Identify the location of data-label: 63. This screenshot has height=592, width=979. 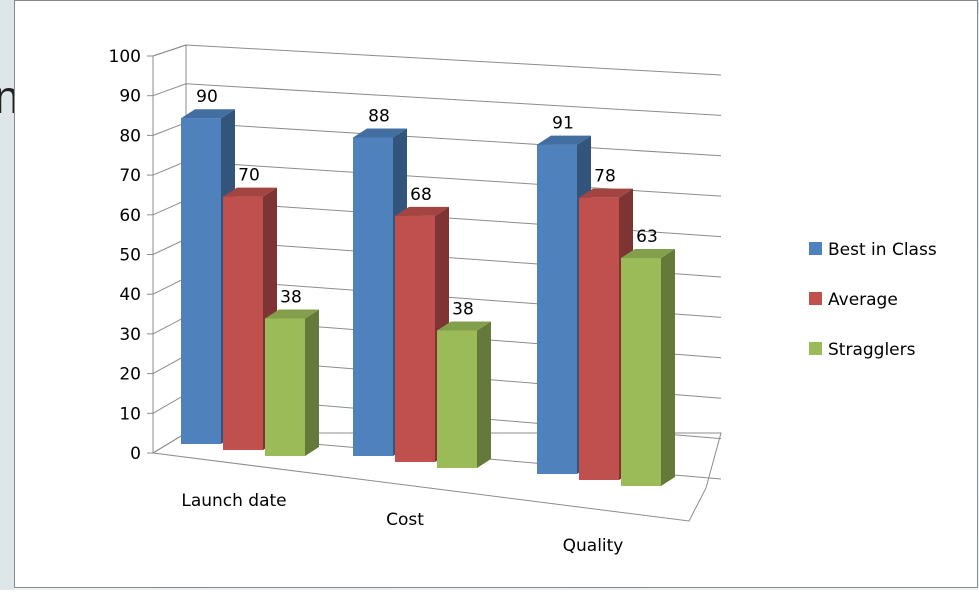
(647, 237).